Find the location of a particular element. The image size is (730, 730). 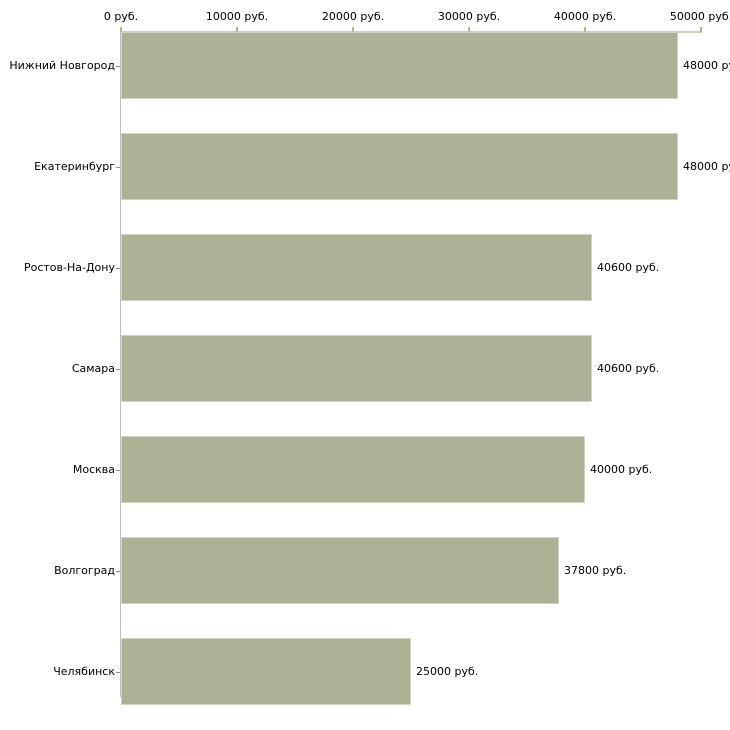

value-label: 40000 руб. is located at coordinates (621, 469).